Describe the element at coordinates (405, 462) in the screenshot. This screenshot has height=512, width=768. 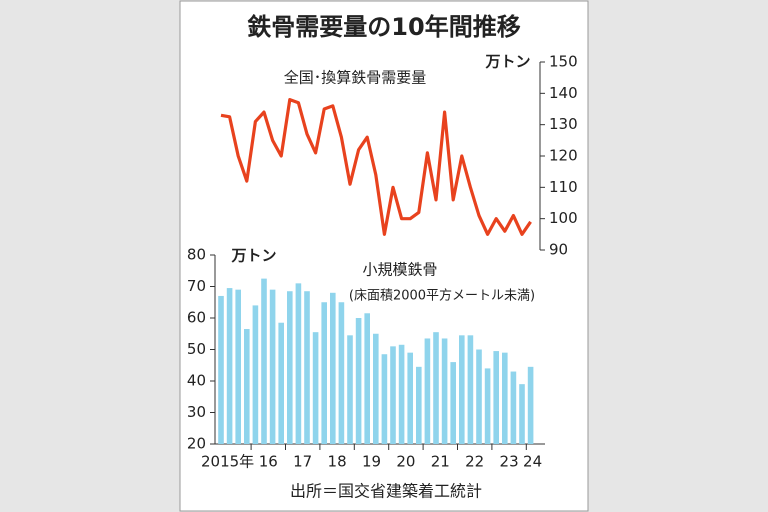
I see `x-tick-label: 20` at that location.